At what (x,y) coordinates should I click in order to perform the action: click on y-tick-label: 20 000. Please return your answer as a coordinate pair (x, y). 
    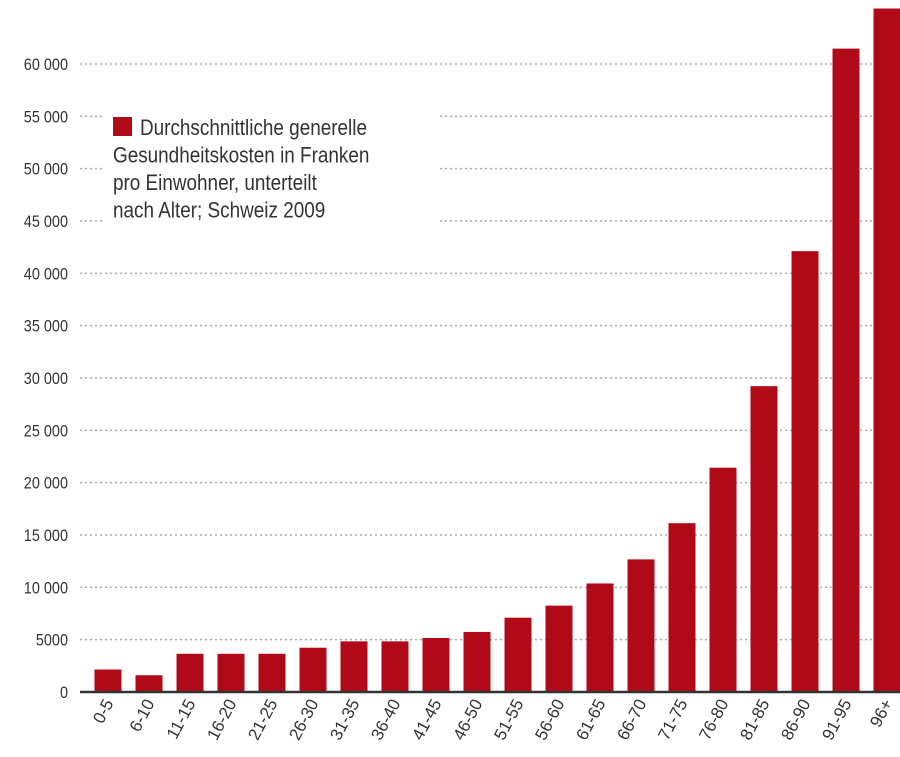
    Looking at the image, I should click on (46, 484).